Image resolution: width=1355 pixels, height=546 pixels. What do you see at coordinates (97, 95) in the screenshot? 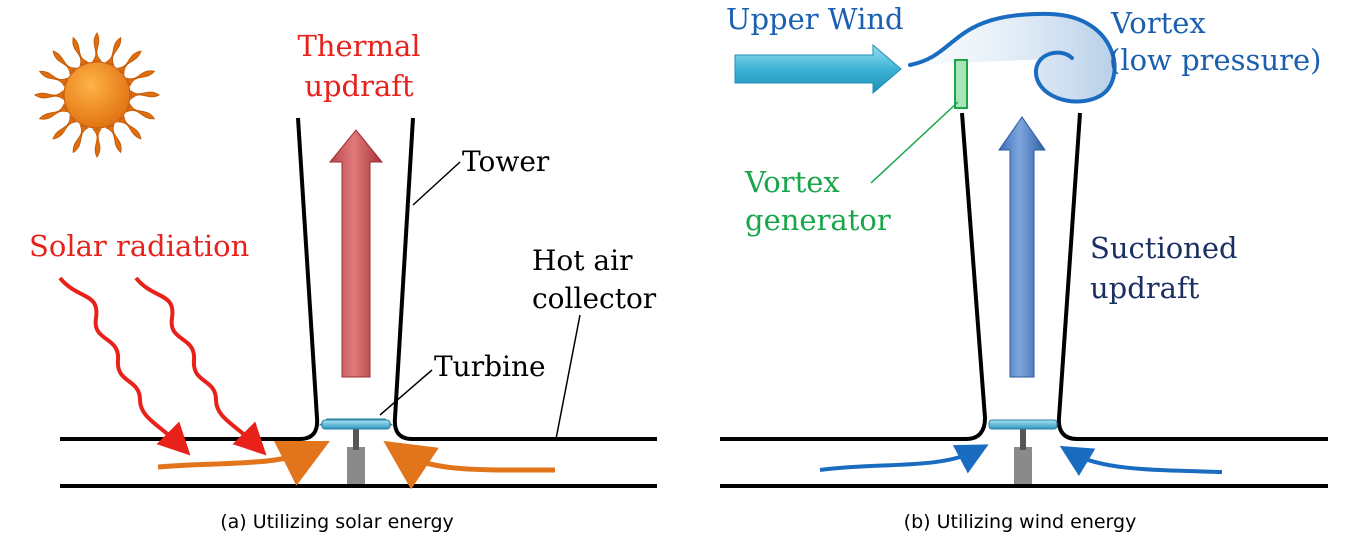
I see `sun-icon` at bounding box center [97, 95].